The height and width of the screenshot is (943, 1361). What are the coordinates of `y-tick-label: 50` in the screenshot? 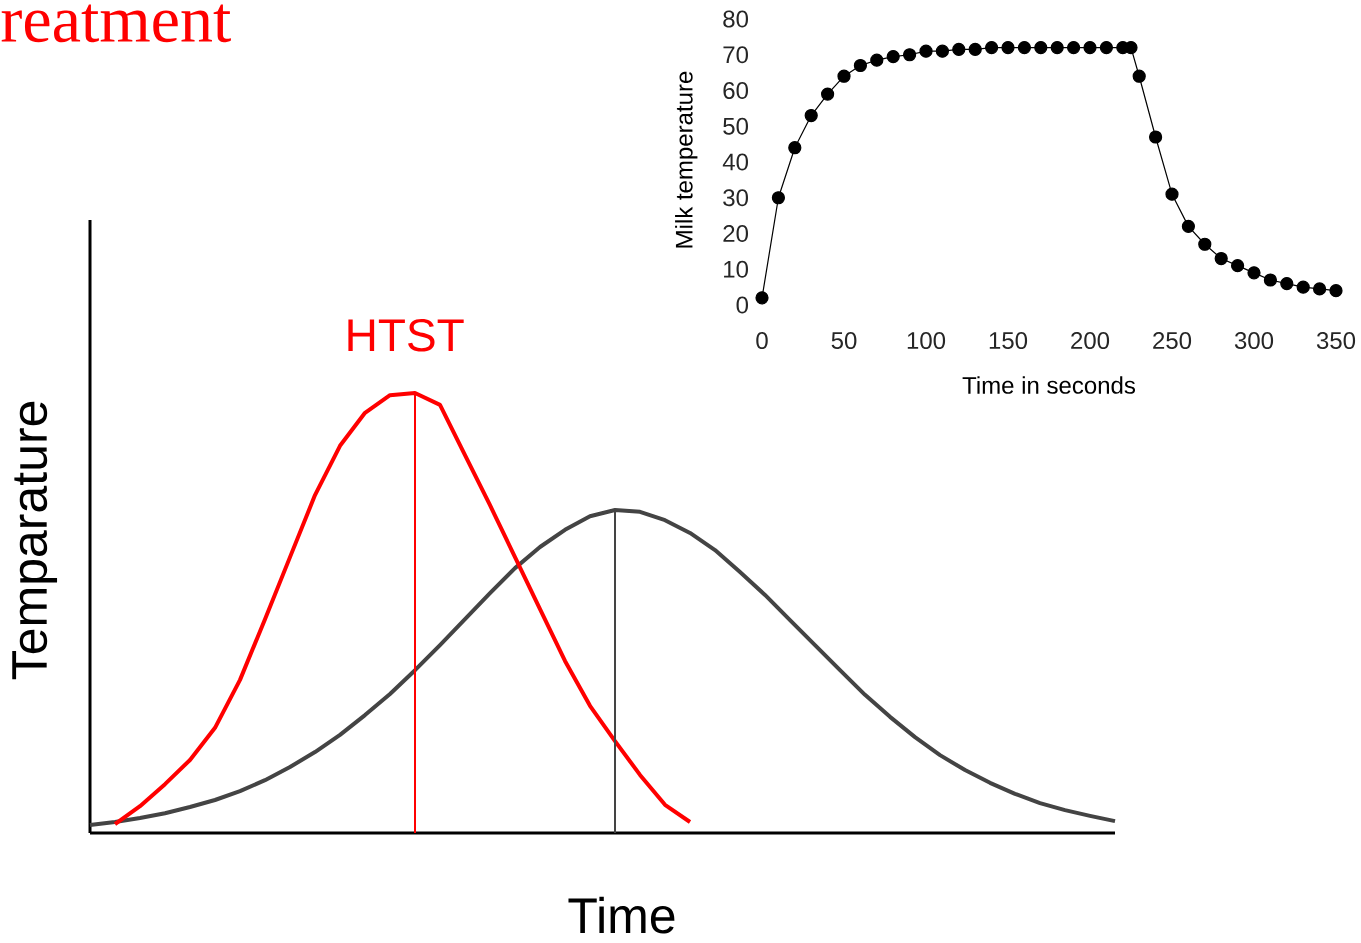 It's located at (736, 126).